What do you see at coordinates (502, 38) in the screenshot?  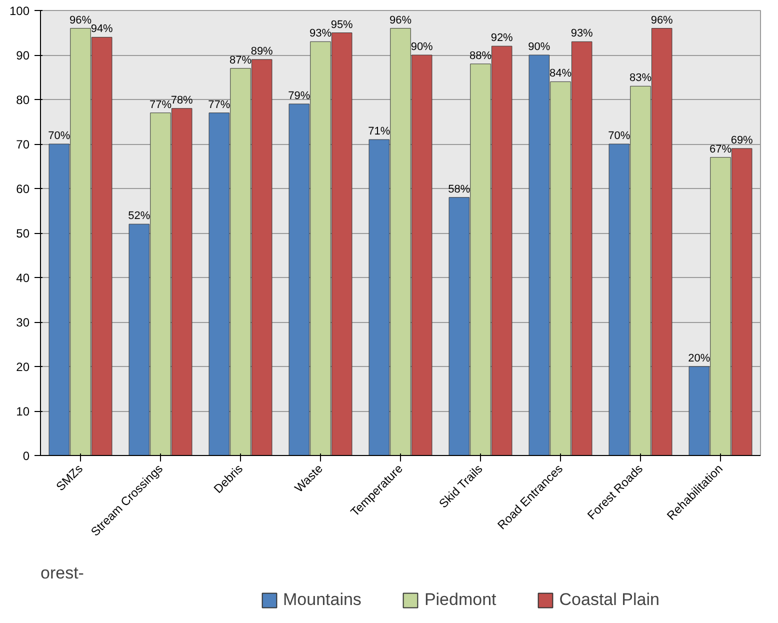 I see `data-label: 92%` at bounding box center [502, 38].